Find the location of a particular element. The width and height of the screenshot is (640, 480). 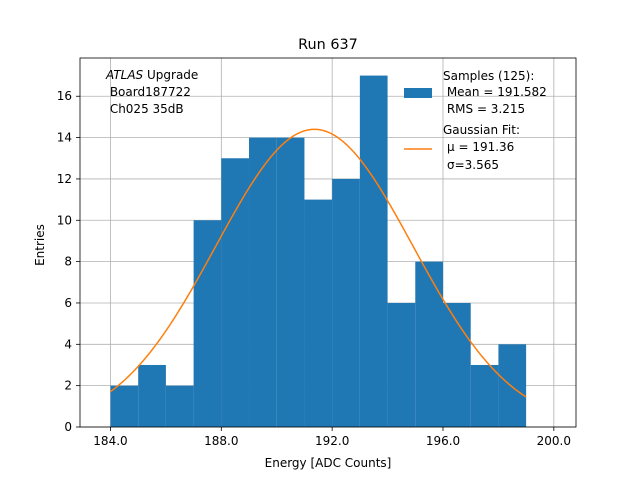

y-tick-label: 0 is located at coordinates (68, 427).